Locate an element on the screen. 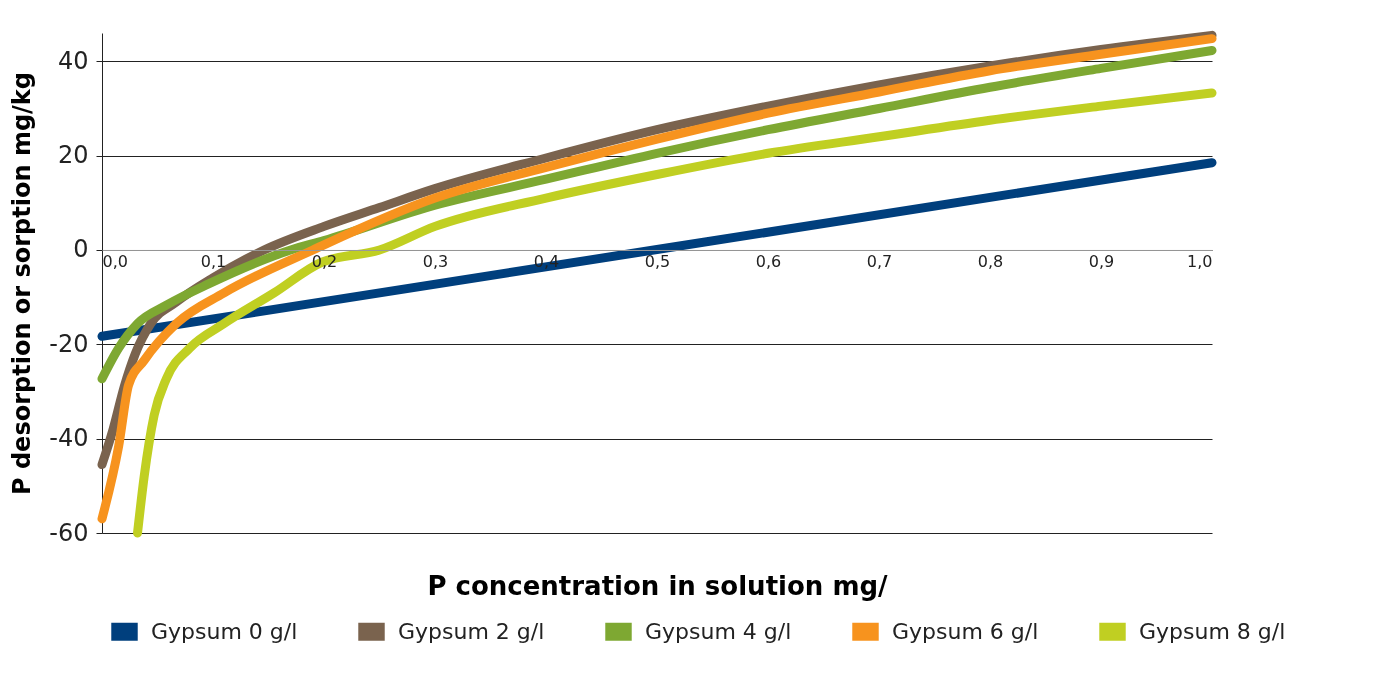 The image size is (1389, 681). legend-label: Gypsum 4 g/l is located at coordinates (718, 631).